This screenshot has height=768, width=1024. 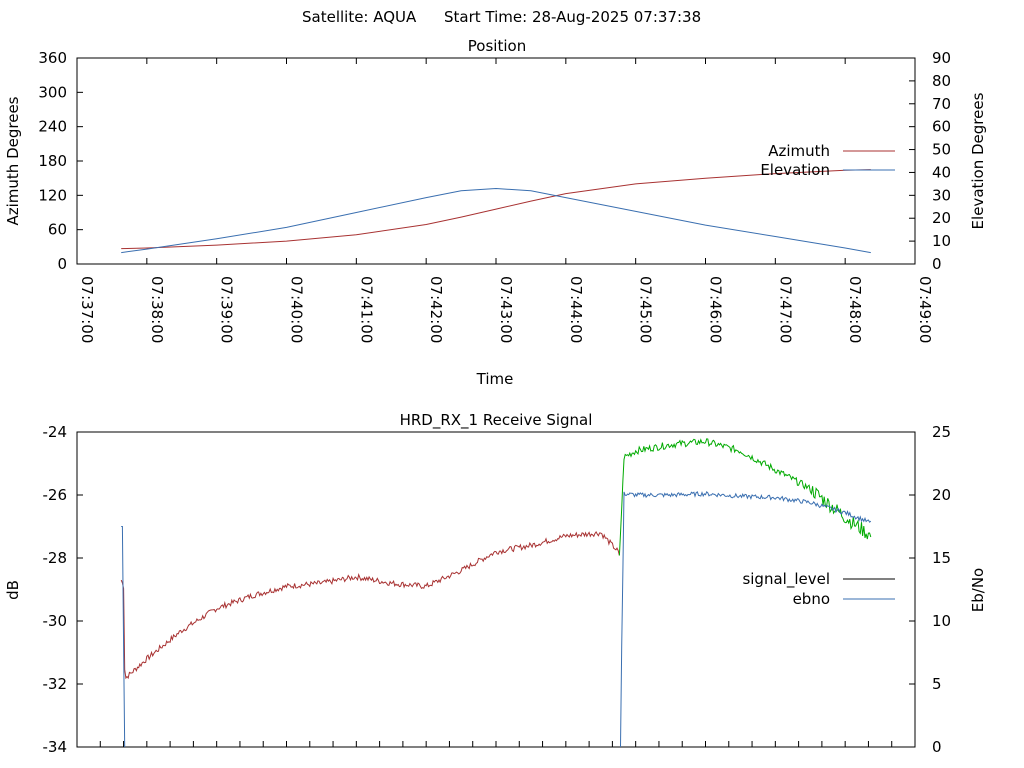 What do you see at coordinates (123, 637) in the screenshot?
I see `series-line-ebno-start` at bounding box center [123, 637].